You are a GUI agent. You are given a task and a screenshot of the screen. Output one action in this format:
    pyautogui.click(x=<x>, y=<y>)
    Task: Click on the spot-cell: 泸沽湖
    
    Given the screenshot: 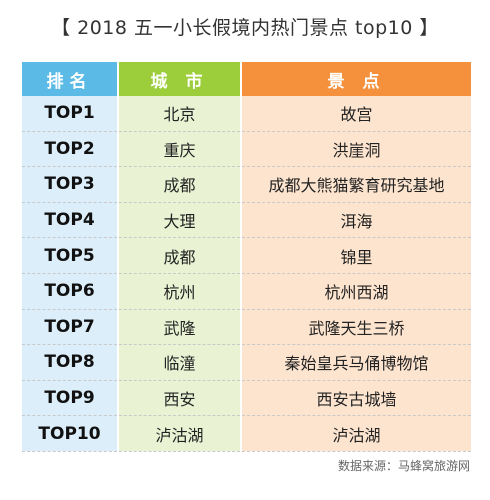 What is the action you would take?
    pyautogui.click(x=356, y=433)
    